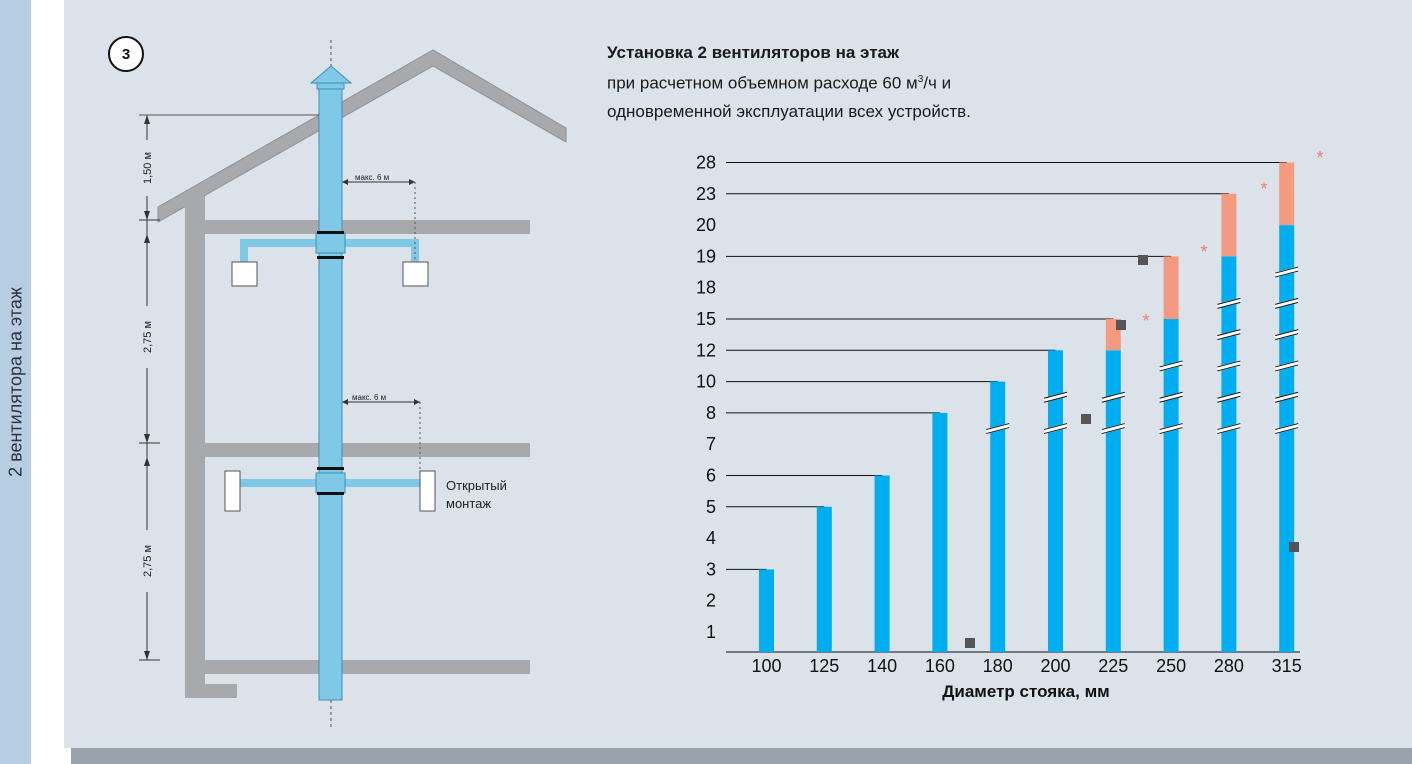 This screenshot has width=1412, height=764. What do you see at coordinates (706, 288) in the screenshot?
I see `y-tick-label: 18` at bounding box center [706, 288].